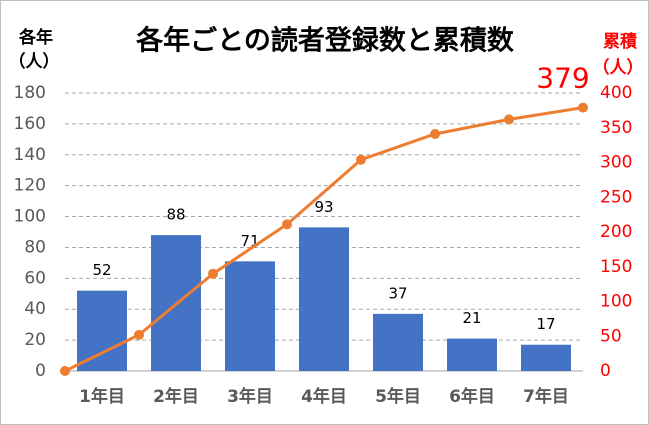 This screenshot has height=425, width=649. I want to click on data-label: 71, so click(249, 241).